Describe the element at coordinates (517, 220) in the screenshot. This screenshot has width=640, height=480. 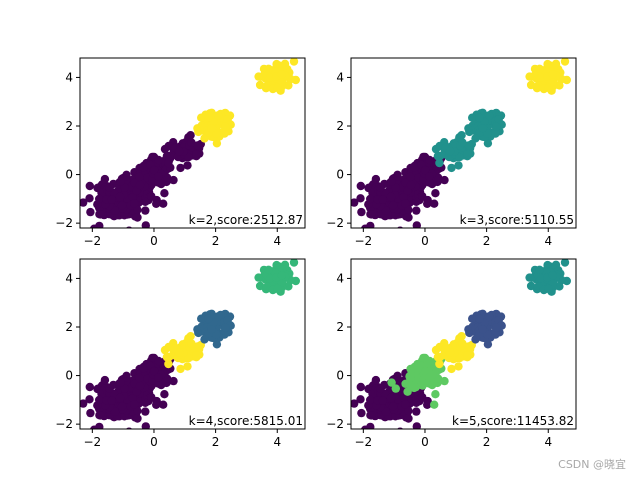
I see `score-annotation: k=3,score:5110.55` at that location.